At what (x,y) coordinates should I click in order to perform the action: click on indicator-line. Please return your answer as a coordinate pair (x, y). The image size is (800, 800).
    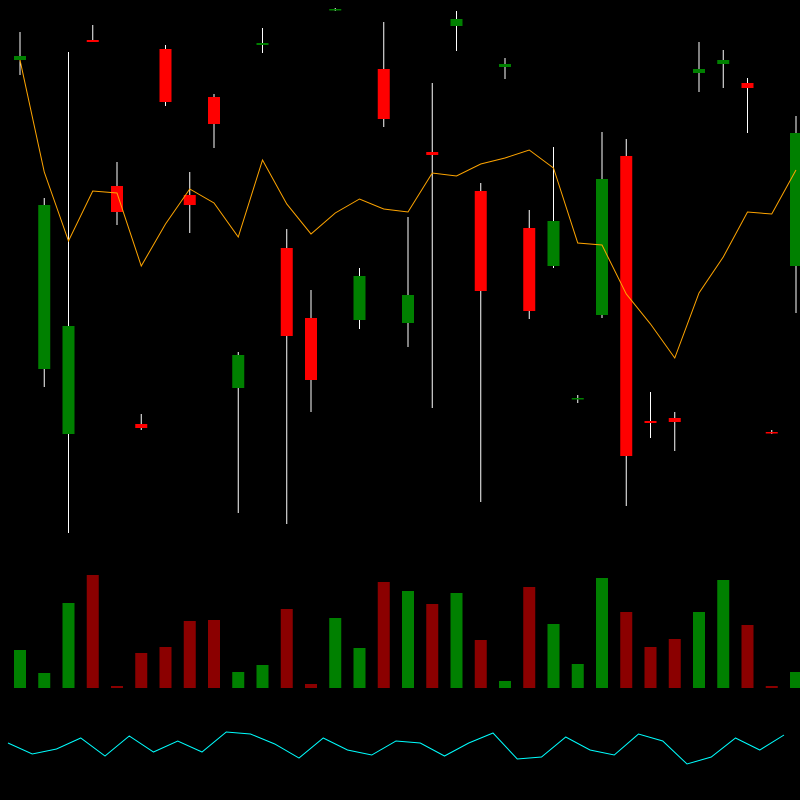
    Looking at the image, I should click on (396, 748).